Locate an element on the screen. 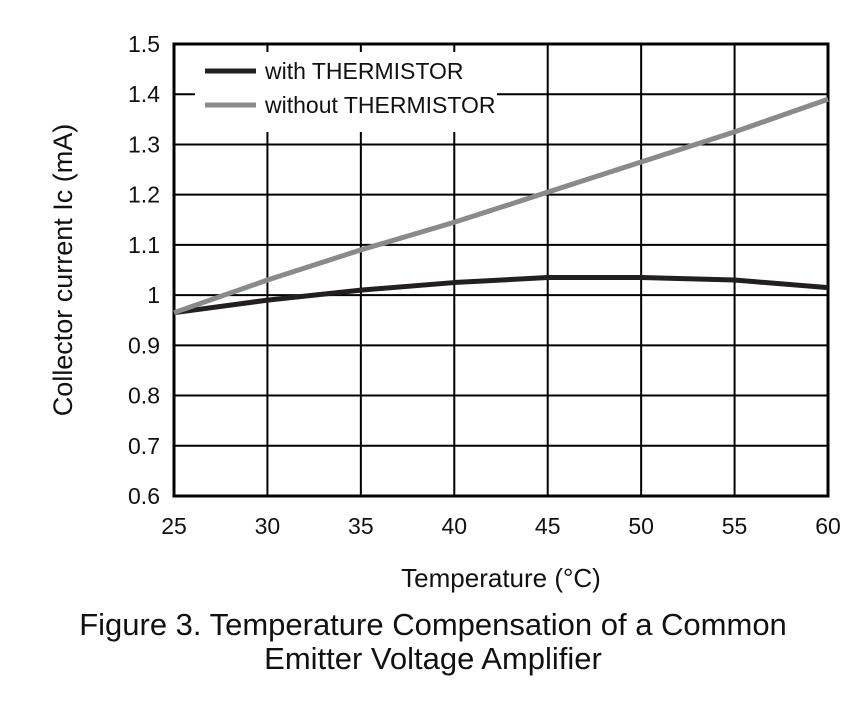  legend-box is located at coordinates (346, 92).